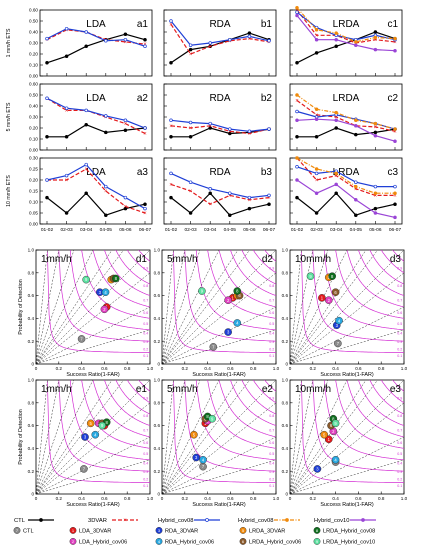 Image resolution: width=422 pixels, height=555 pixels. I want to click on x-tick-label: 0.2, so click(185, 368).